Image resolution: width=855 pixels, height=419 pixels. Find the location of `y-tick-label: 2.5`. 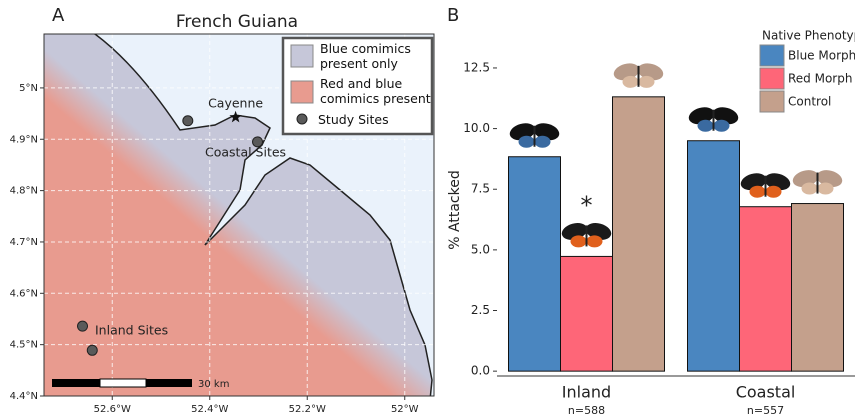

y-tick-label: 2.5 is located at coordinates (480, 310).